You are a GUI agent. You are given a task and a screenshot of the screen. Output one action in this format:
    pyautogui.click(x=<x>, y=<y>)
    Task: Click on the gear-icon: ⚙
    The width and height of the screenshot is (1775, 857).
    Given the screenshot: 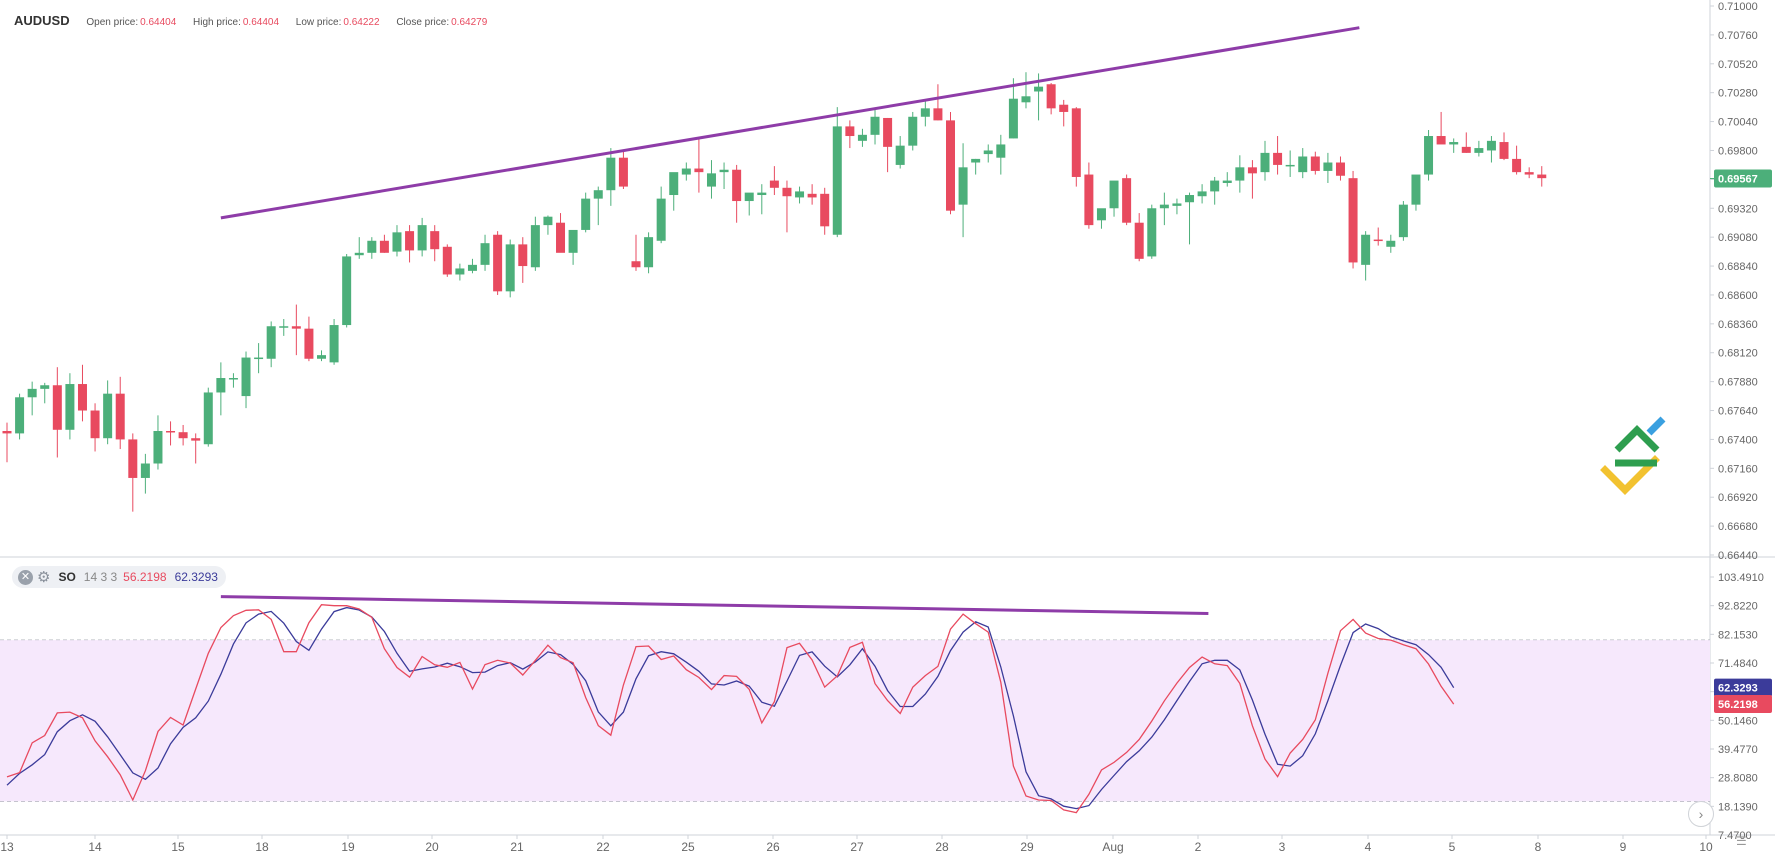 What is the action you would take?
    pyautogui.click(x=44, y=577)
    